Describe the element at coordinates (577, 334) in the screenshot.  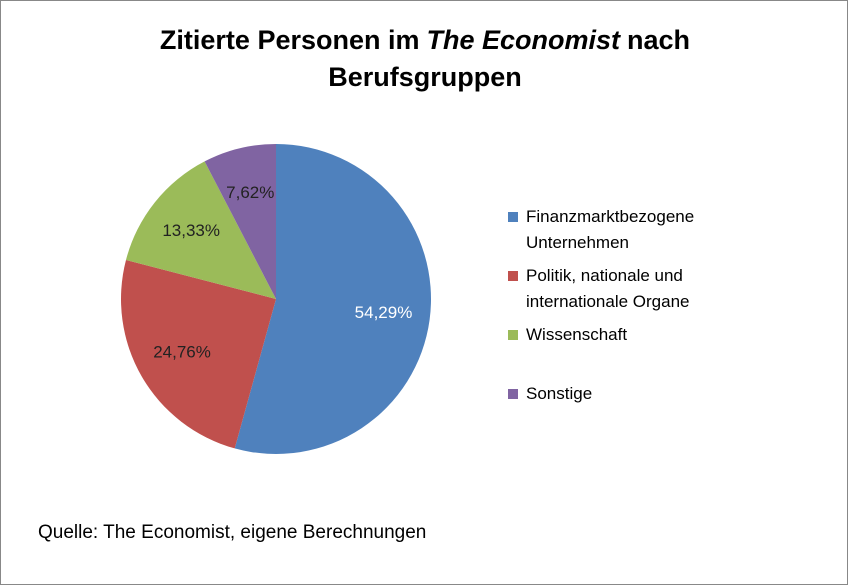
I see `legend-label: Wissenschaft` at that location.